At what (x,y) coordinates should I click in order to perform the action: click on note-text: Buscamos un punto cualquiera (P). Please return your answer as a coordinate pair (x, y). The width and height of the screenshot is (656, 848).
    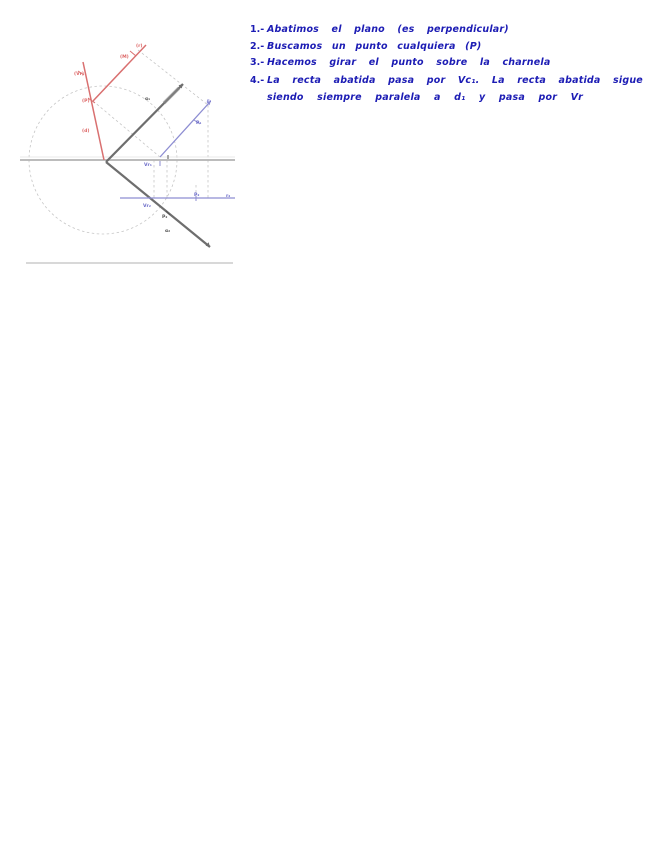
    Looking at the image, I should click on (374, 46).